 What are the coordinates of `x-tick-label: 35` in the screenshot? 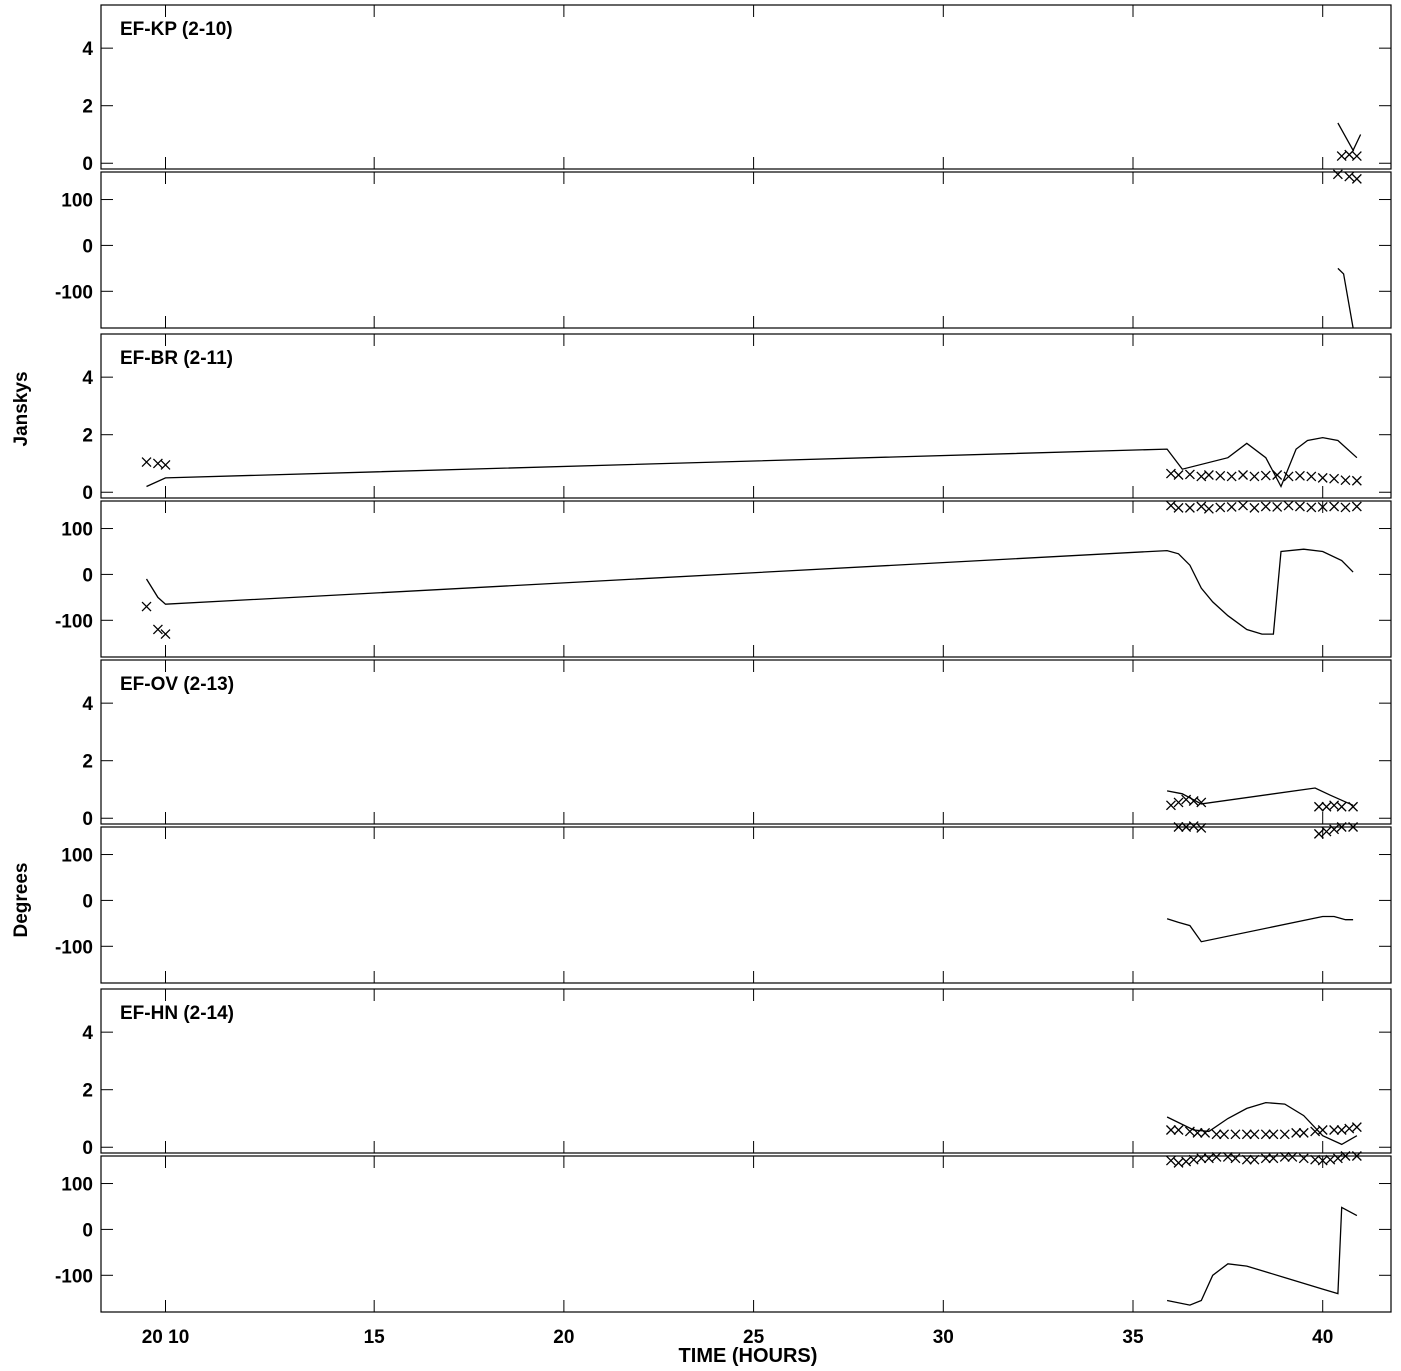 It's located at (1133, 1337).